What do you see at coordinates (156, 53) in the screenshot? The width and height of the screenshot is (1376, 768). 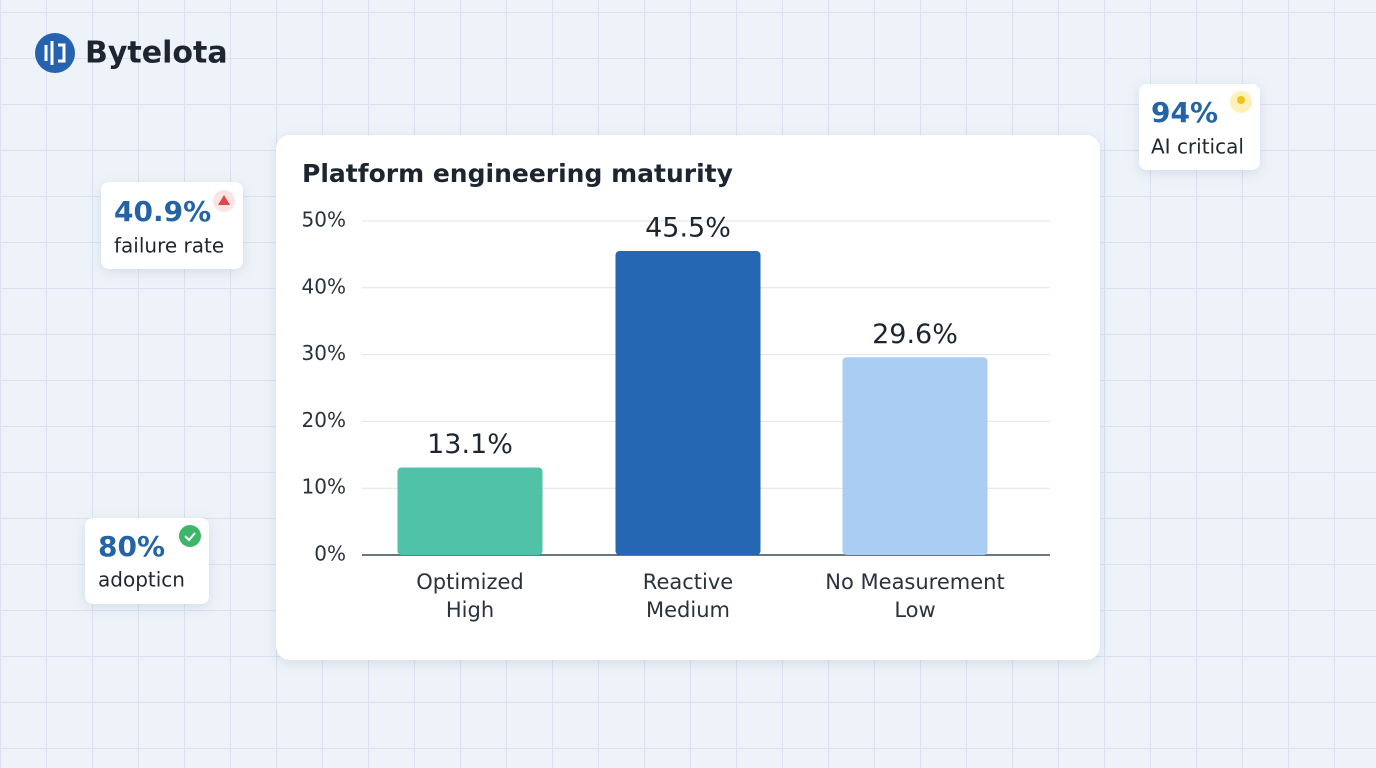 I see `brand-name: Bytelota` at bounding box center [156, 53].